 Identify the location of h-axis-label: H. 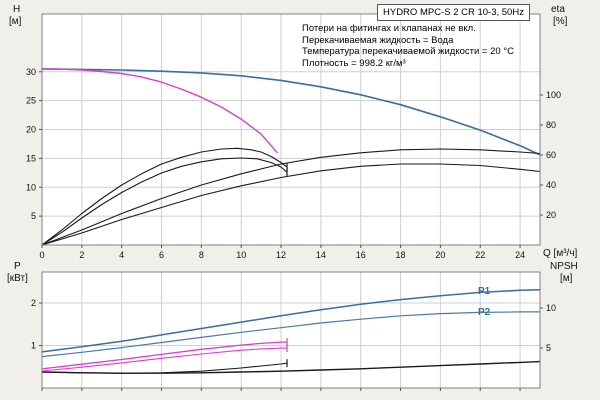
(17, 9).